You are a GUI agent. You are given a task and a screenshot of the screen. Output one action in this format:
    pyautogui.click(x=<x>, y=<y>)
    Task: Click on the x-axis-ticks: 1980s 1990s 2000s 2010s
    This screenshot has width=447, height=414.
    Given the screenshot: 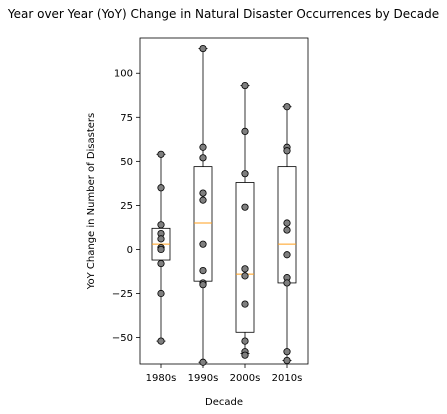 What is the action you would take?
    pyautogui.click(x=224, y=374)
    